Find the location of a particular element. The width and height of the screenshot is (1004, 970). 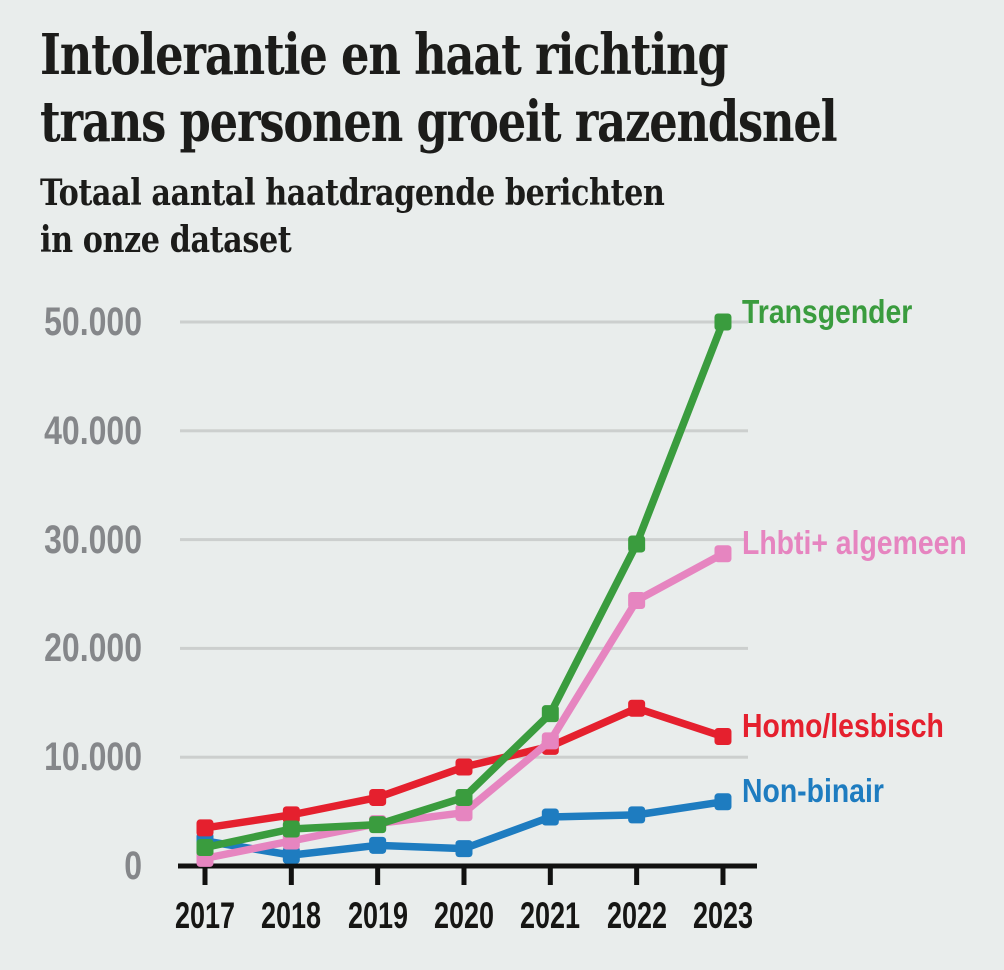

series-marker-lhbti-algemeen-2021 is located at coordinates (550, 741).